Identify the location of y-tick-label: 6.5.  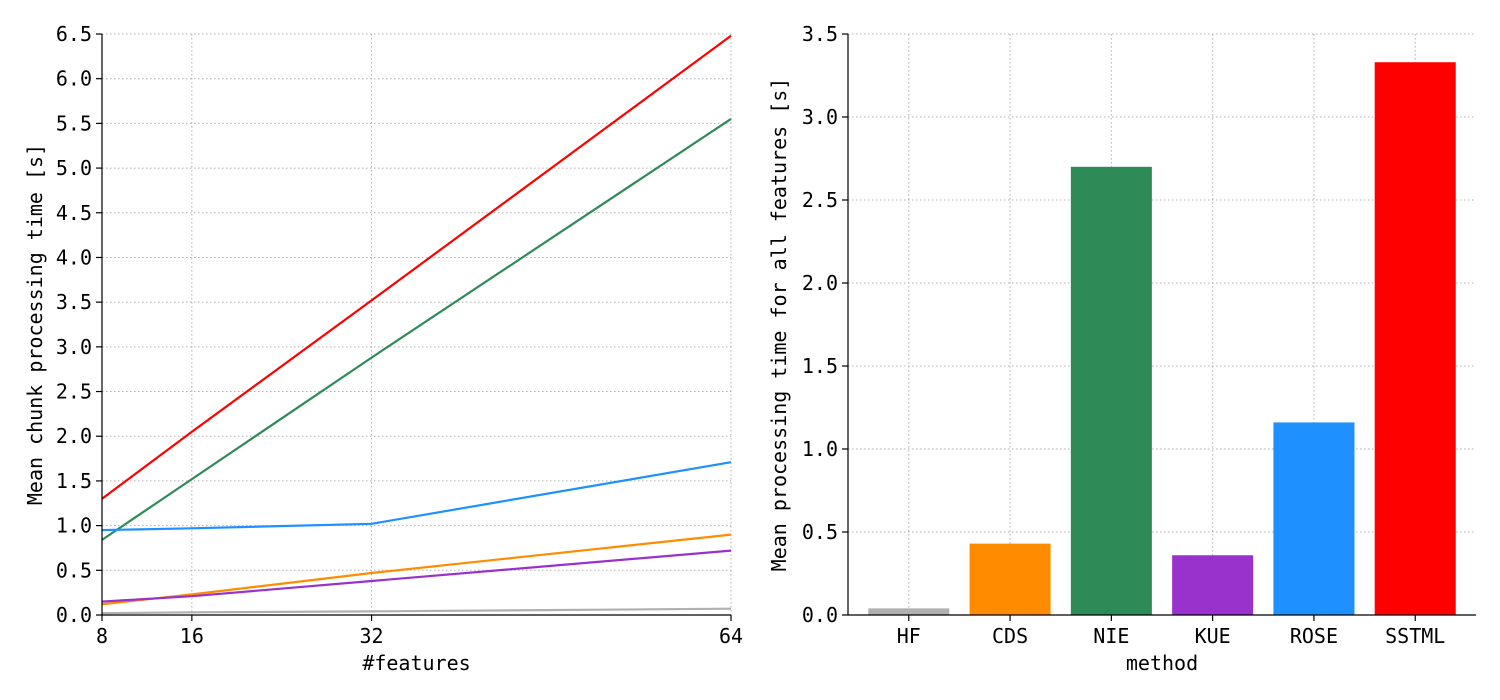
(74, 34).